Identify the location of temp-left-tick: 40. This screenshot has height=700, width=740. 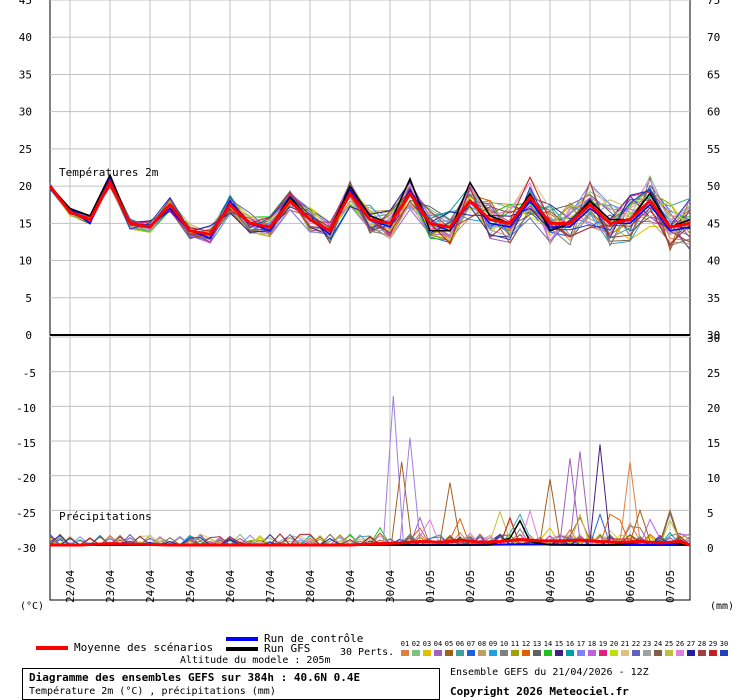
(25, 37).